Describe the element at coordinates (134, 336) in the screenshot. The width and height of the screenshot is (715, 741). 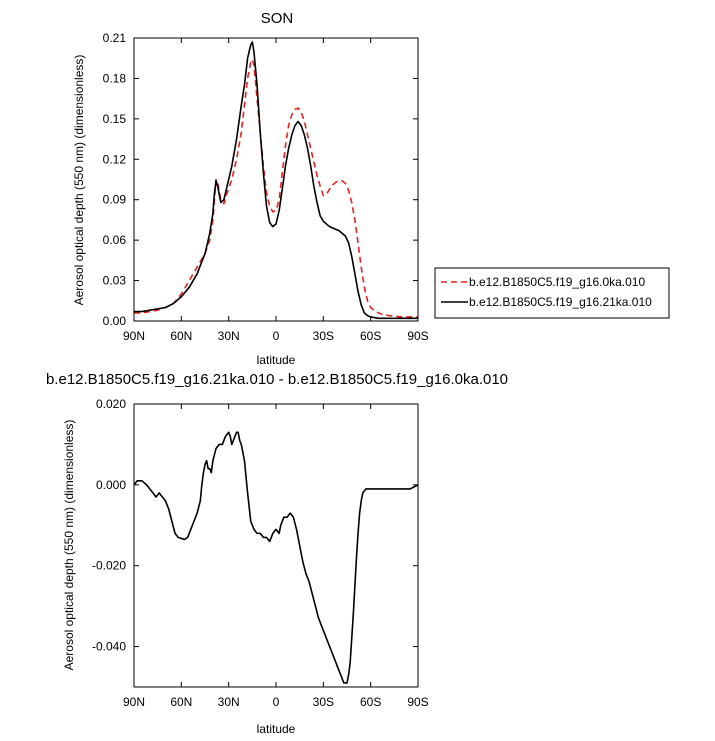
I see `top-x-tick-label: 90N` at that location.